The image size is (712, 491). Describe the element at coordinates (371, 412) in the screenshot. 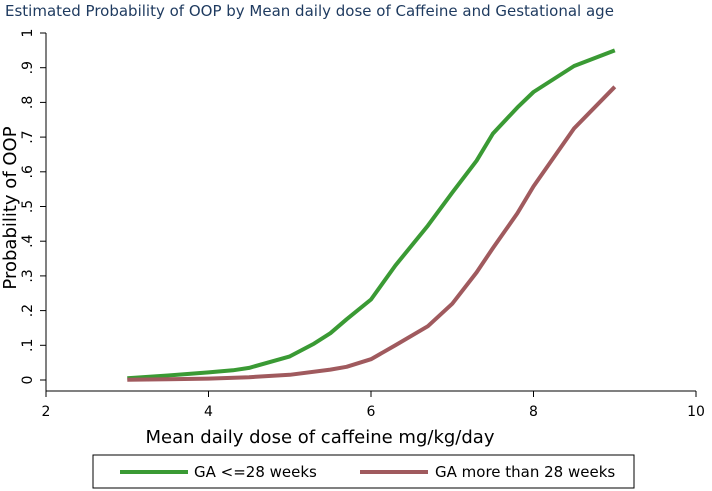

I see `x-tick-label: 6` at that location.